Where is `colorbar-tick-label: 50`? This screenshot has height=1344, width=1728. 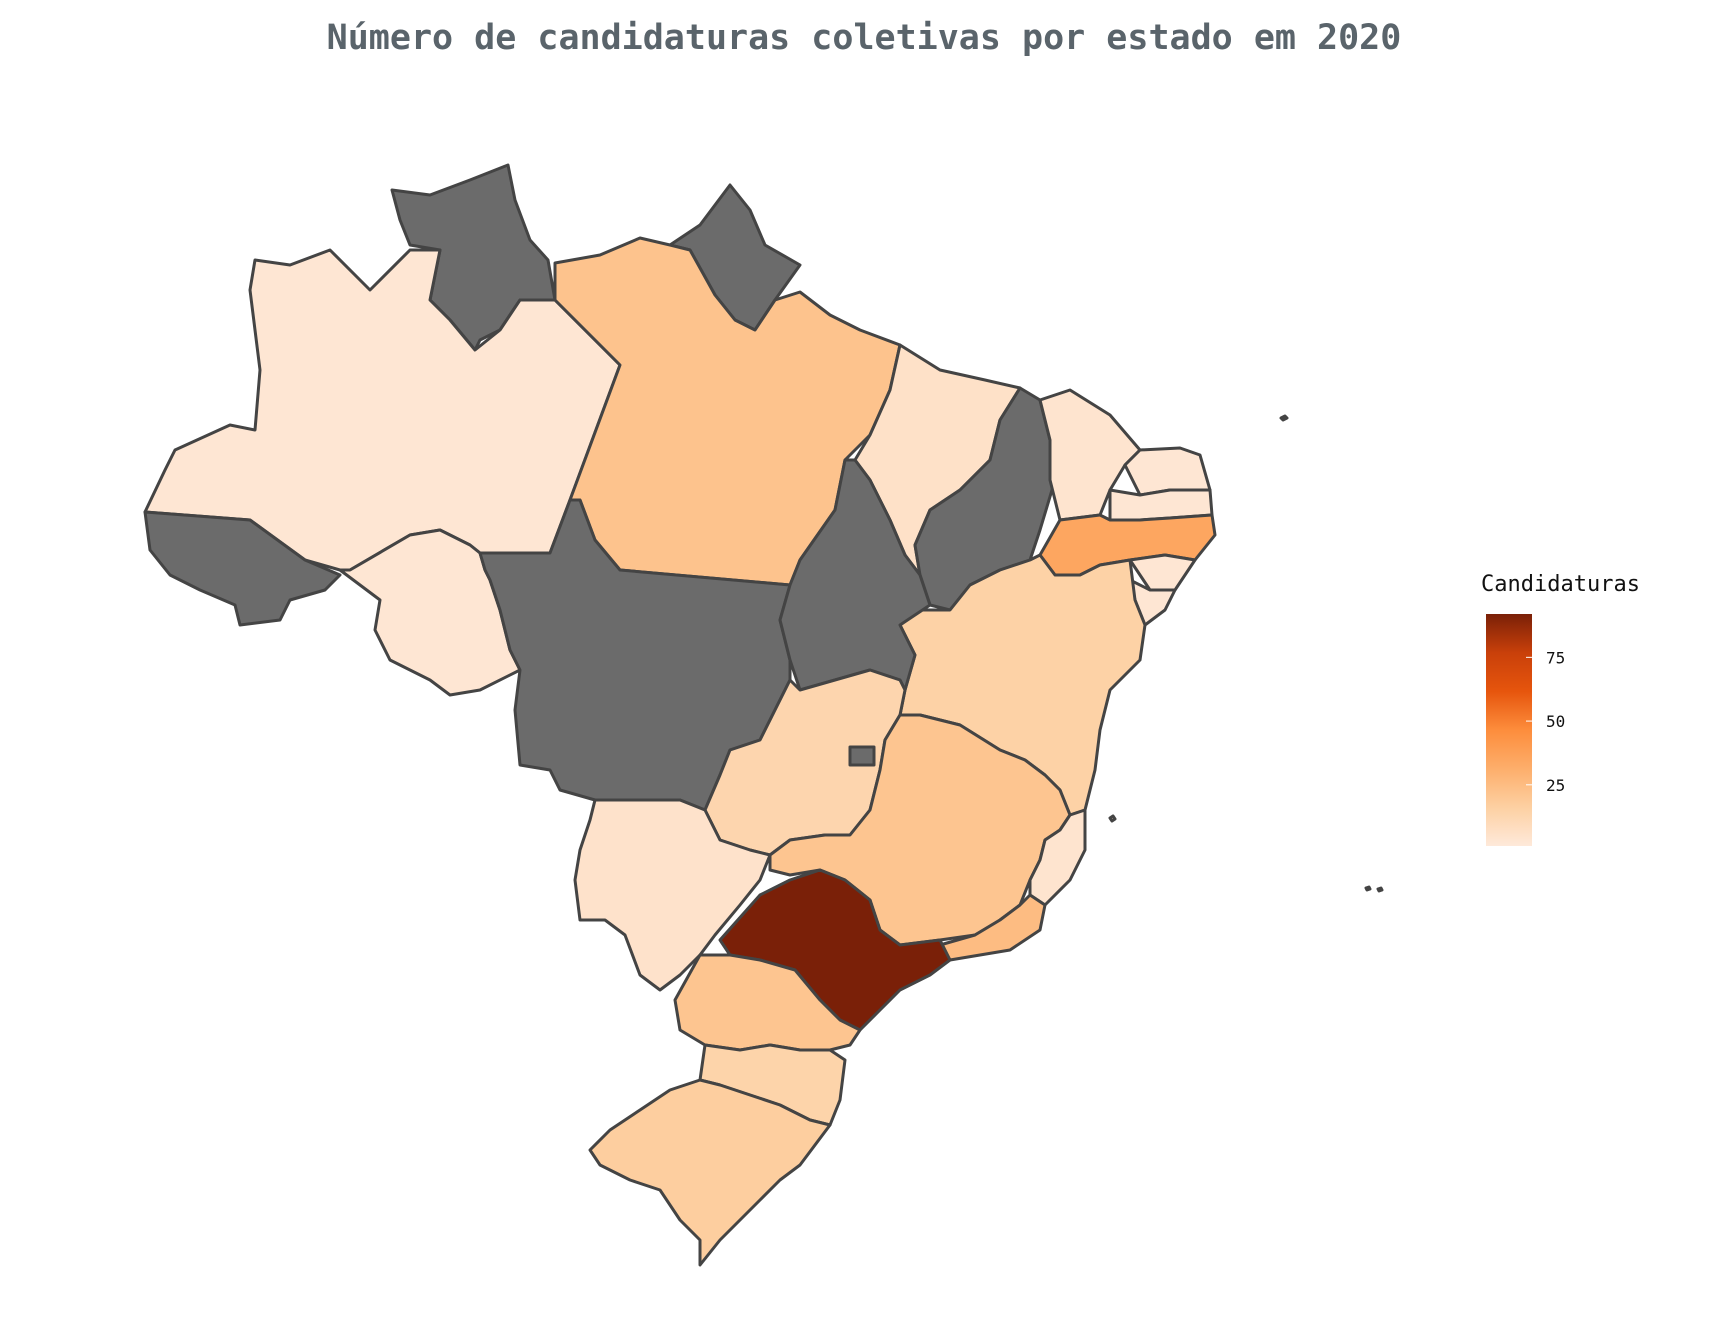 colorbar-tick-label: 50 is located at coordinates (1555, 721).